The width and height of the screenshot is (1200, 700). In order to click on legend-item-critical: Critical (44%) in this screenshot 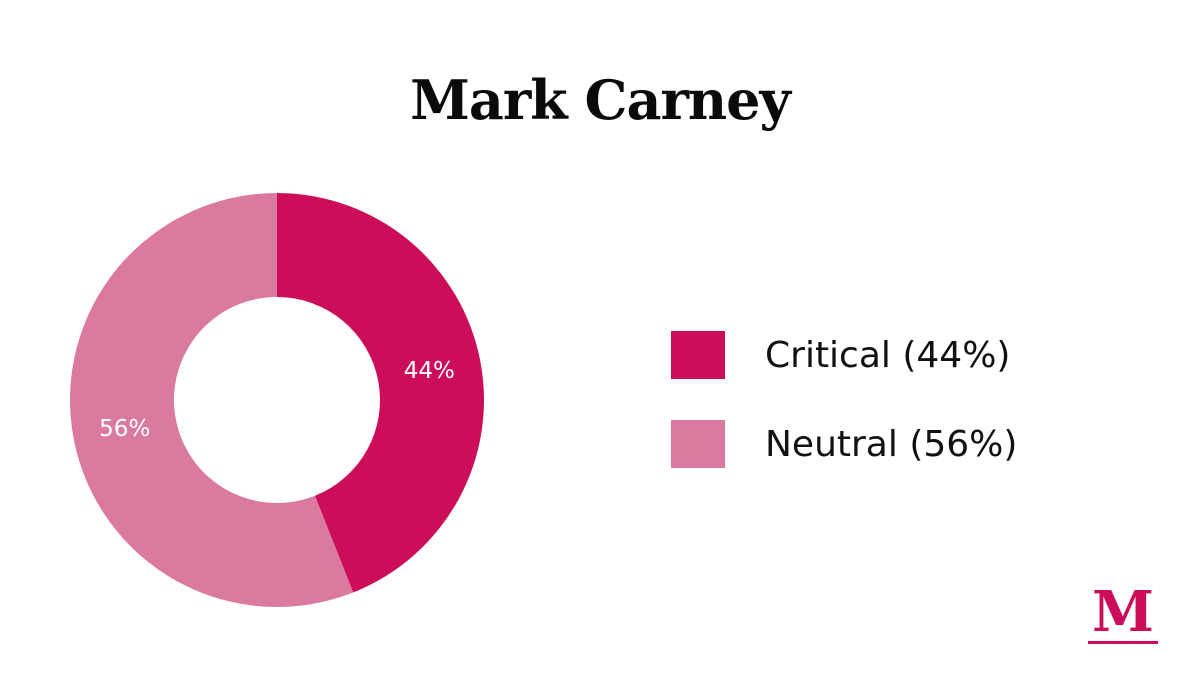, I will do `click(844, 355)`.